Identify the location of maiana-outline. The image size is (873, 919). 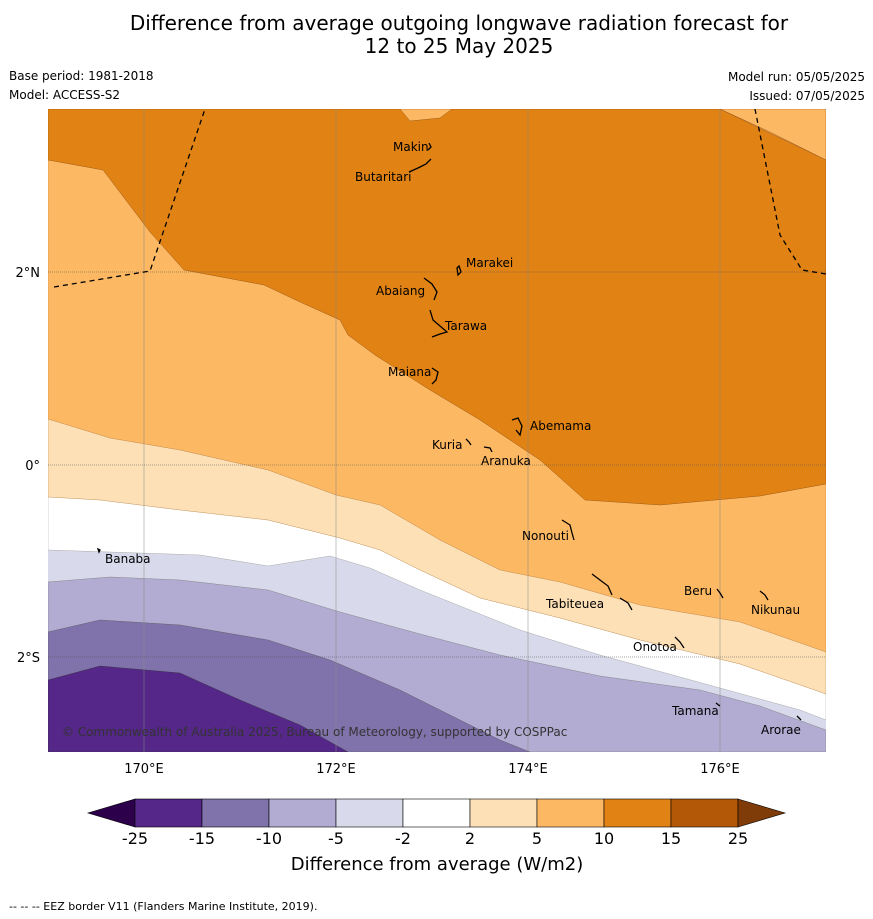
(435, 376).